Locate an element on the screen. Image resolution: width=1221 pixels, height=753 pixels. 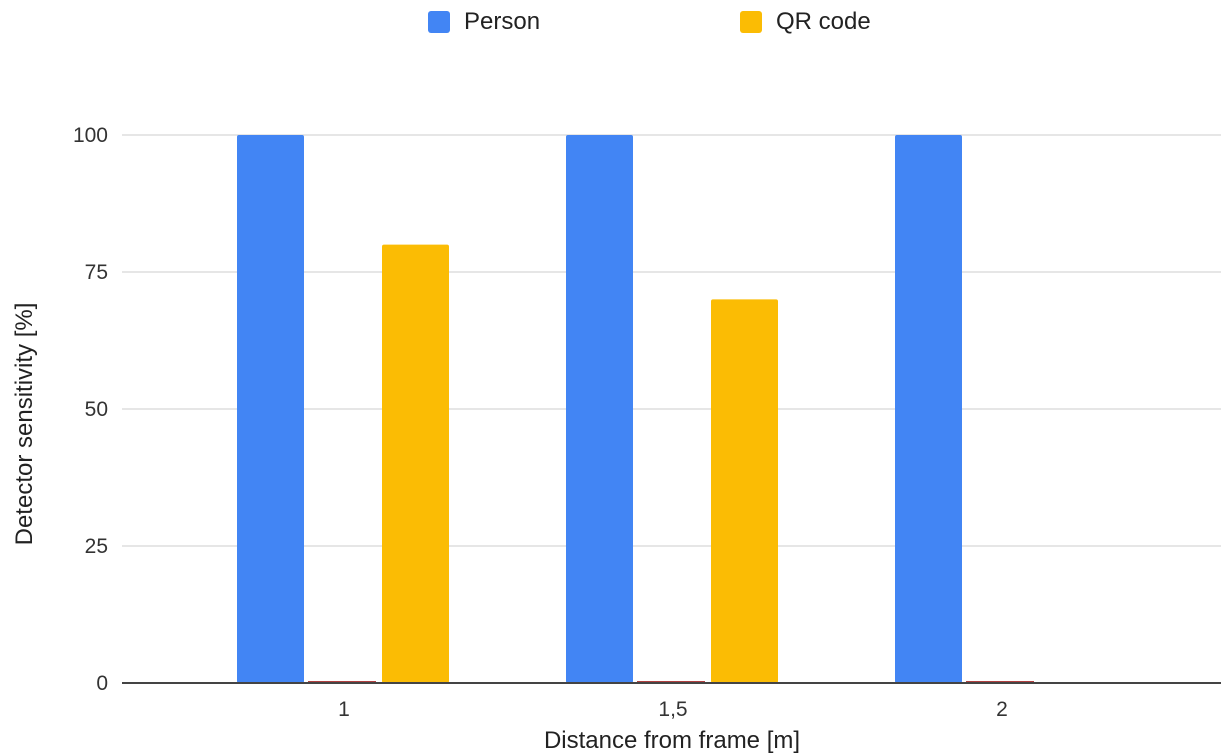
legend-item-person: Person is located at coordinates (484, 22).